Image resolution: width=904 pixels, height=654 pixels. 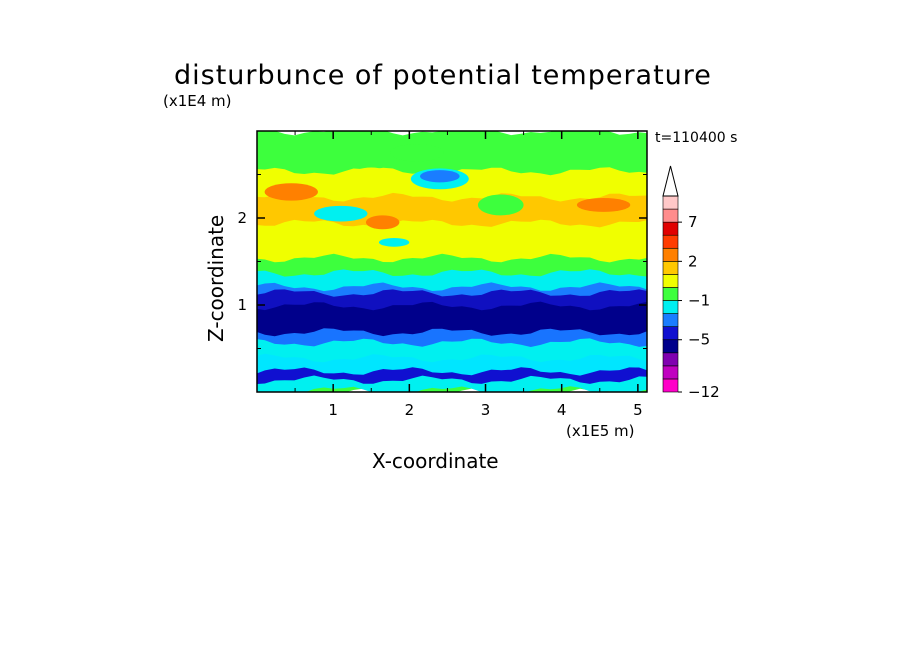 I want to click on plot-blobs, so click(x=447, y=195).